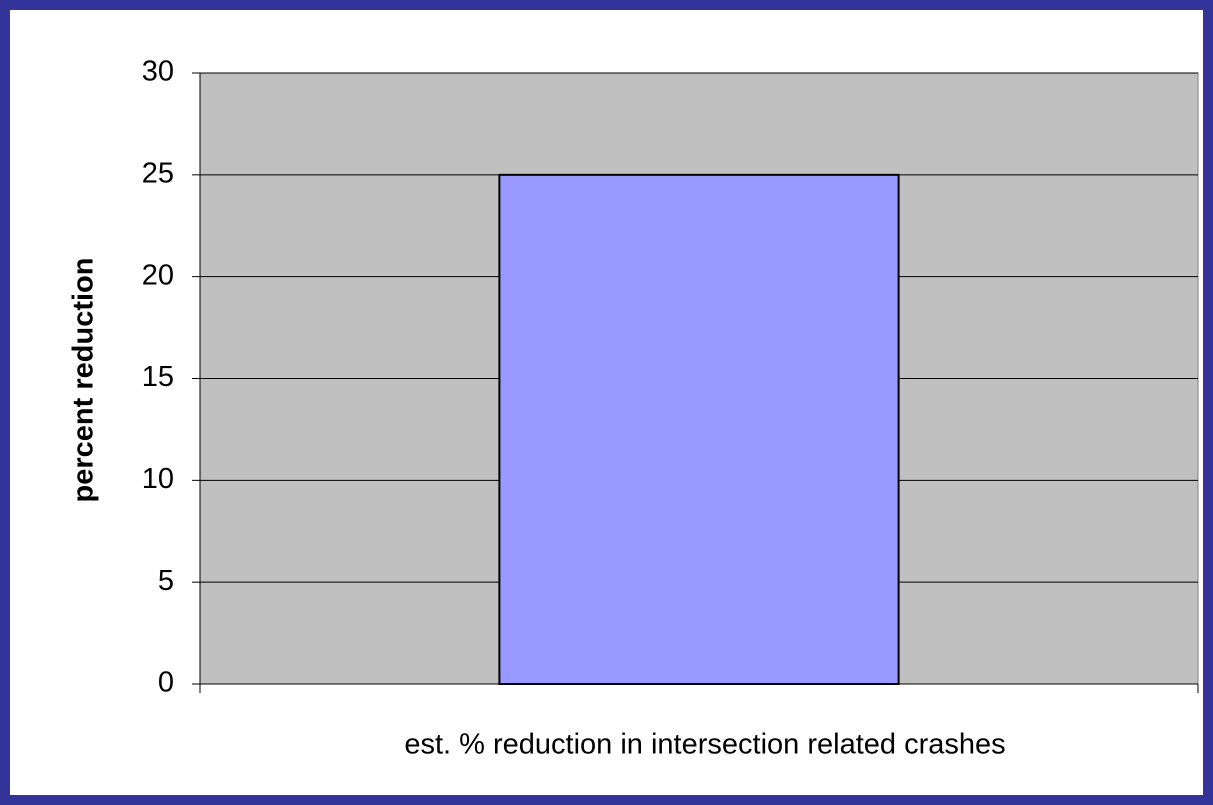 The image size is (1213, 805). I want to click on y-tick-label: 30, so click(158, 72).